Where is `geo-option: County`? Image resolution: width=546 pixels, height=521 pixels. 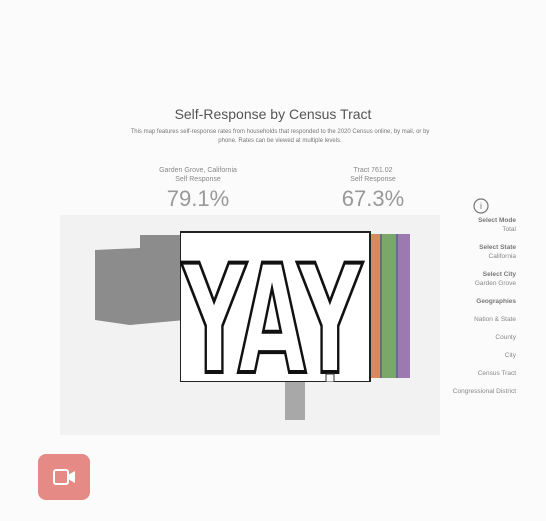 geo-option: County is located at coordinates (505, 337).